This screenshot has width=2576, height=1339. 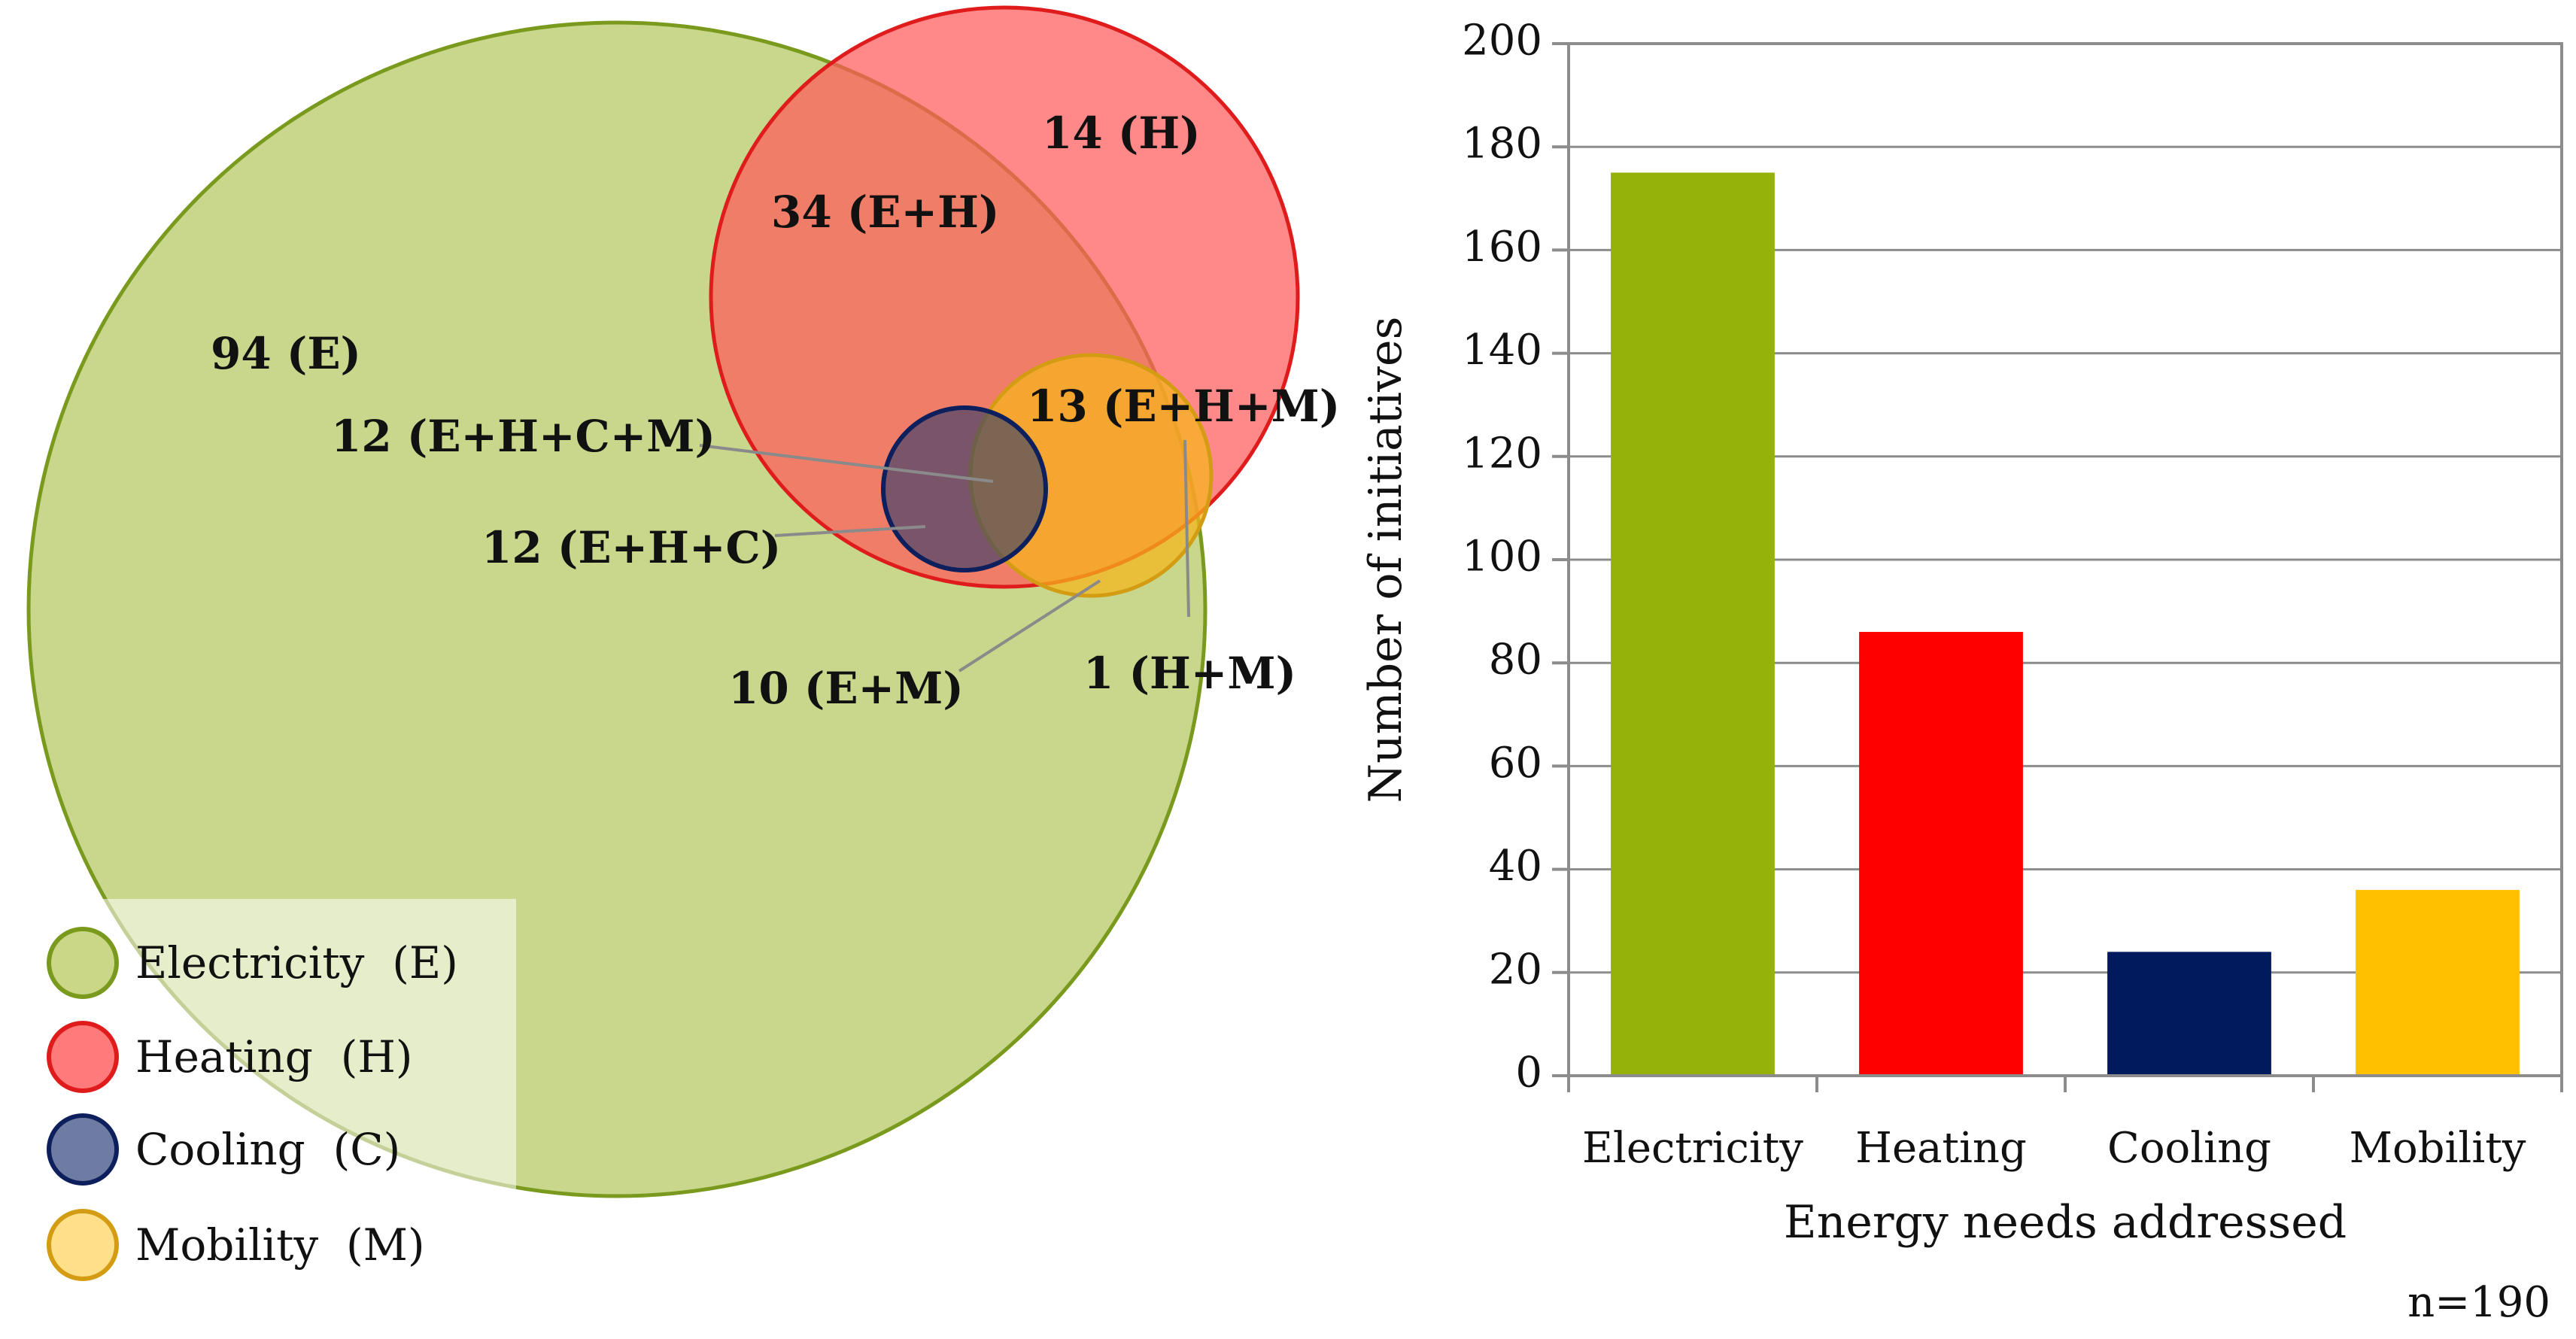 What do you see at coordinates (267, 1149) in the screenshot?
I see `legend-label-cooling: Cooling (C)` at bounding box center [267, 1149].